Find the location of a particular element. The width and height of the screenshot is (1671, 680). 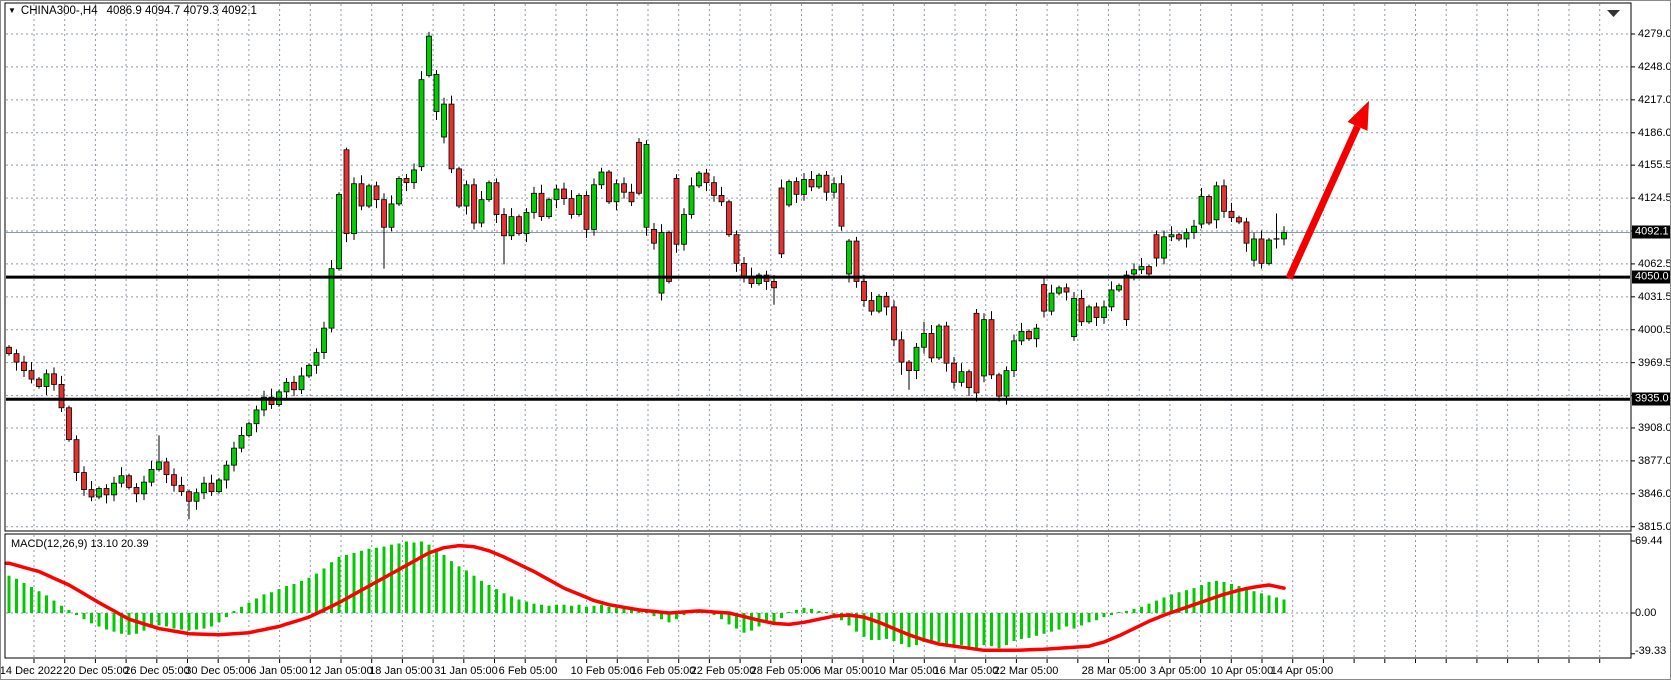

price-axis-label: 4031.5 is located at coordinates (1654, 296).